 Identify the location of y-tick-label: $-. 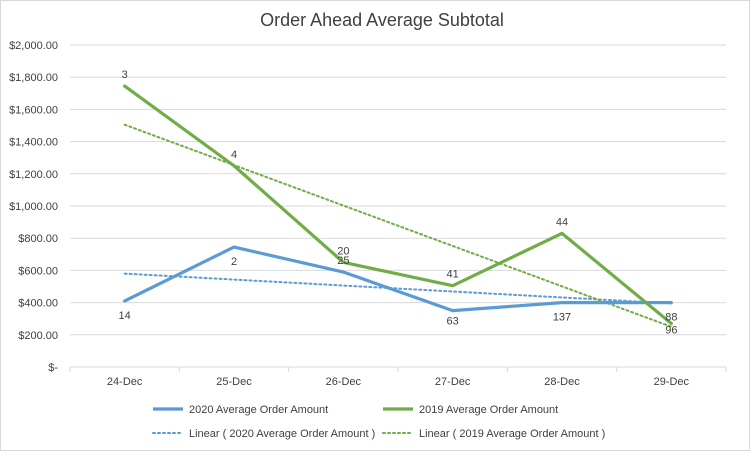
(53, 368).